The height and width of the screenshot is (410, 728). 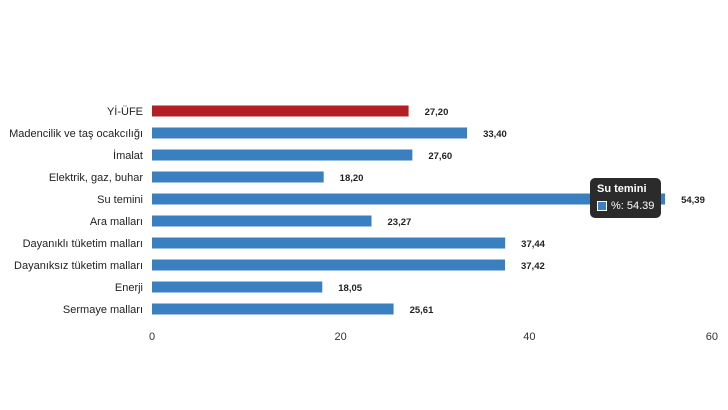 What do you see at coordinates (422, 310) in the screenshot?
I see `value-label: 25,61` at bounding box center [422, 310].